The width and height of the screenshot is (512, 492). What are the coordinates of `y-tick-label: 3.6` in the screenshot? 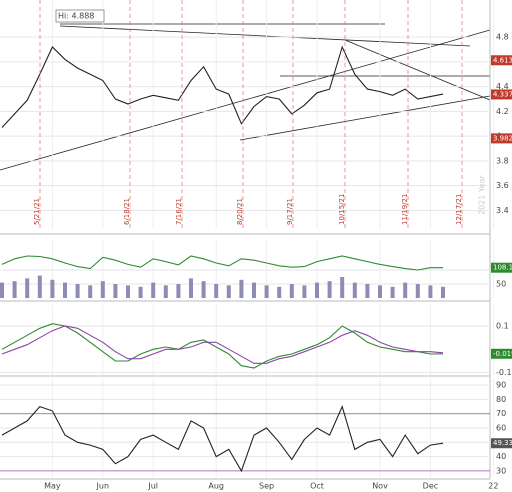 It's located at (502, 185).